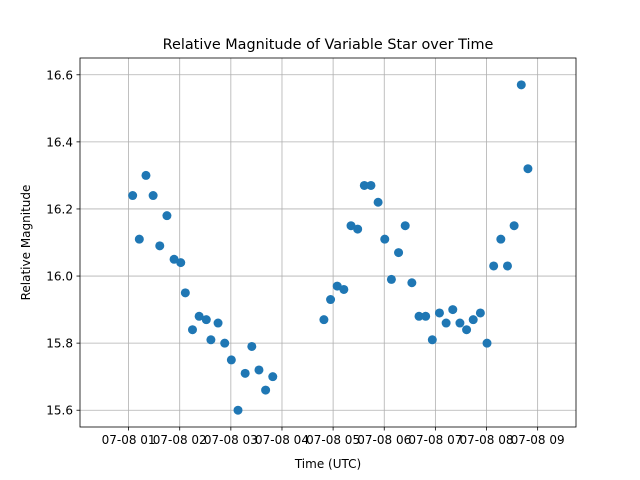 This screenshot has width=640, height=480. What do you see at coordinates (333, 440) in the screenshot?
I see `x-tick-label: 07-08 05` at bounding box center [333, 440].